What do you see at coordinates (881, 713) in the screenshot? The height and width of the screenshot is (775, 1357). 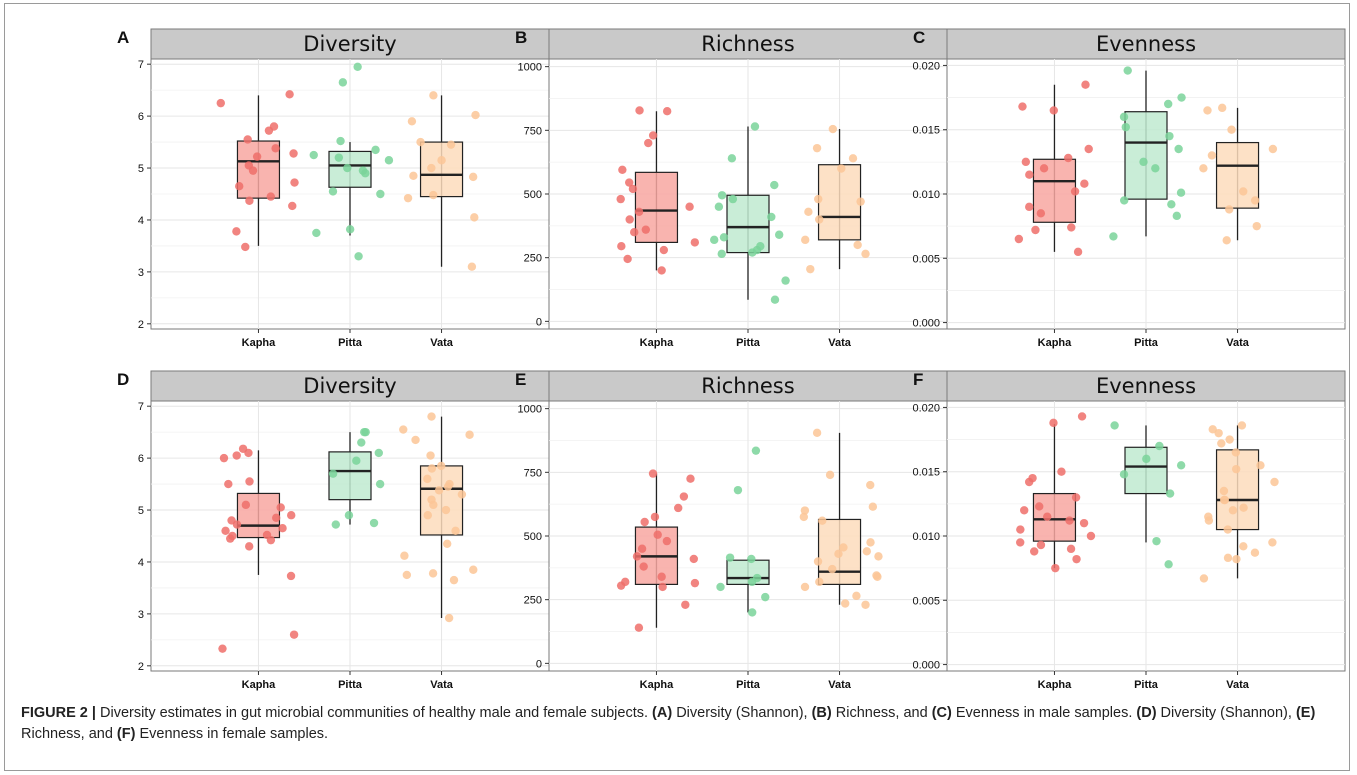 I see `caption-fragment: Richness, and` at bounding box center [881, 713].